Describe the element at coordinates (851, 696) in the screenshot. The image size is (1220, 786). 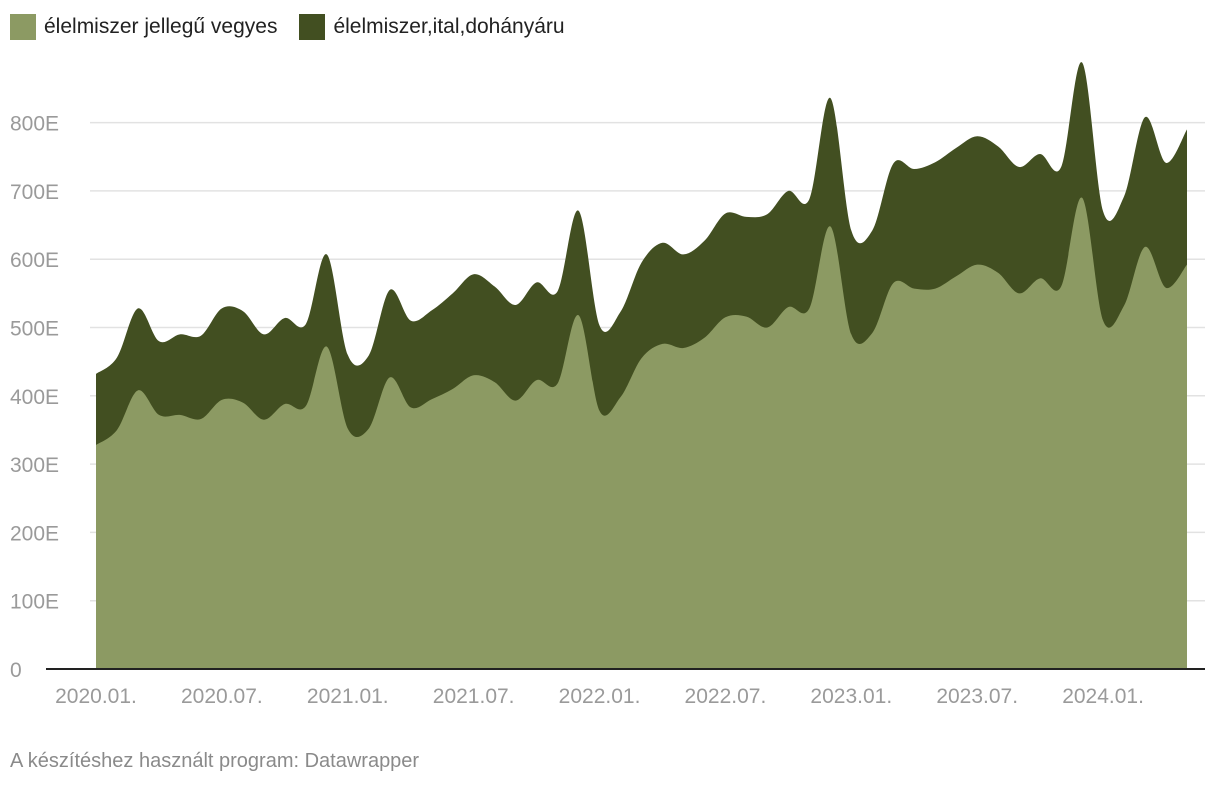
I see `x-tick-label: 2023.01.` at that location.